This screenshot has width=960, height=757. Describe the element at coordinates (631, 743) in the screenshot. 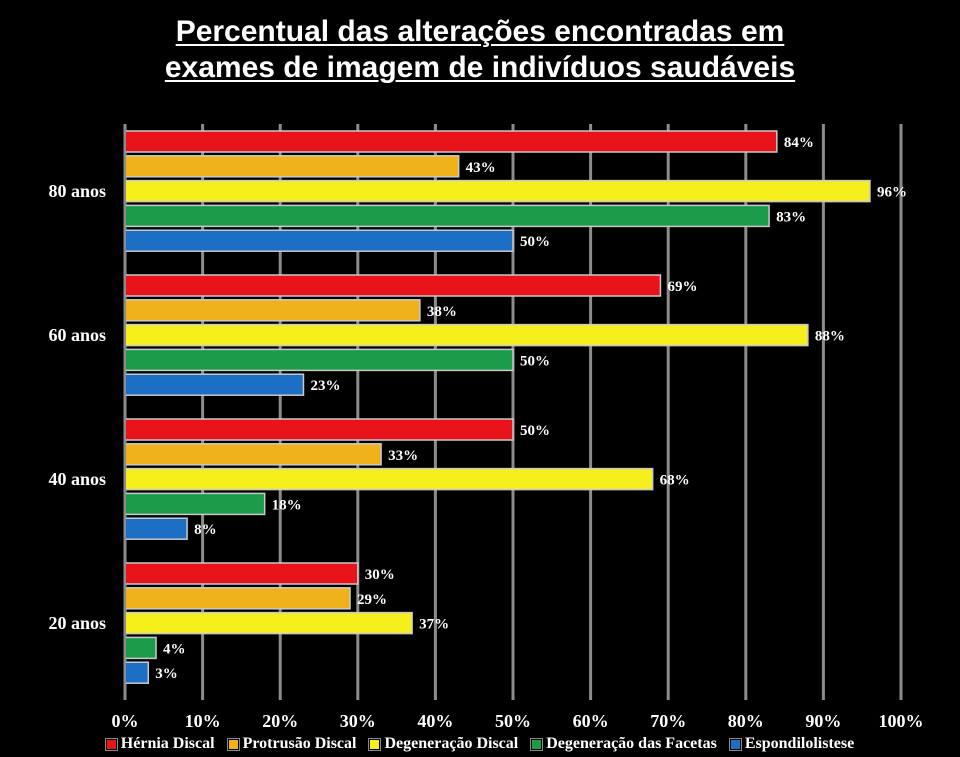

I see `legend-label: Degeneração das Facetas` at that location.